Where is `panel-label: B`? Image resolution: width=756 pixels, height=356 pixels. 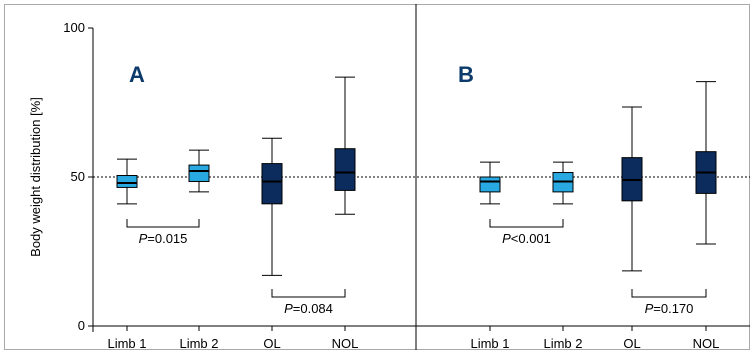
panel-label: B is located at coordinates (466, 74).